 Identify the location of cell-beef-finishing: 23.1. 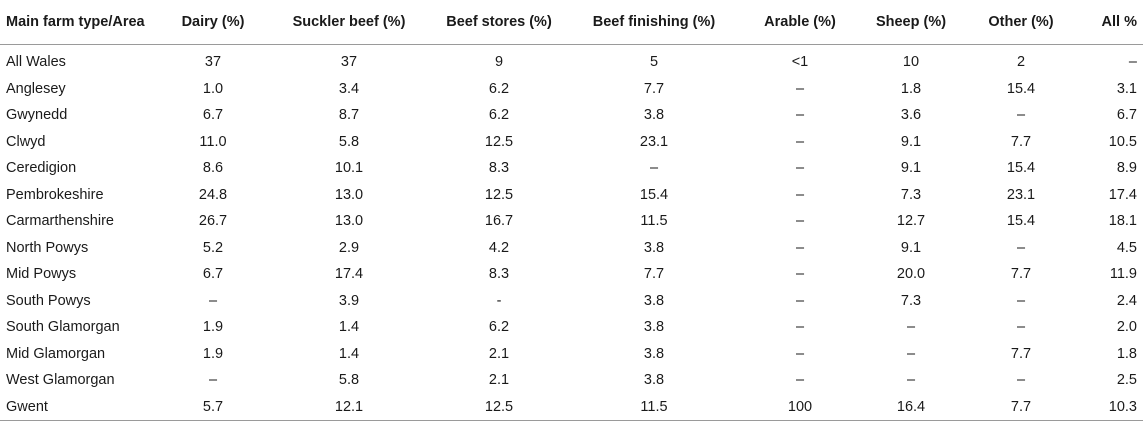
(654, 141).